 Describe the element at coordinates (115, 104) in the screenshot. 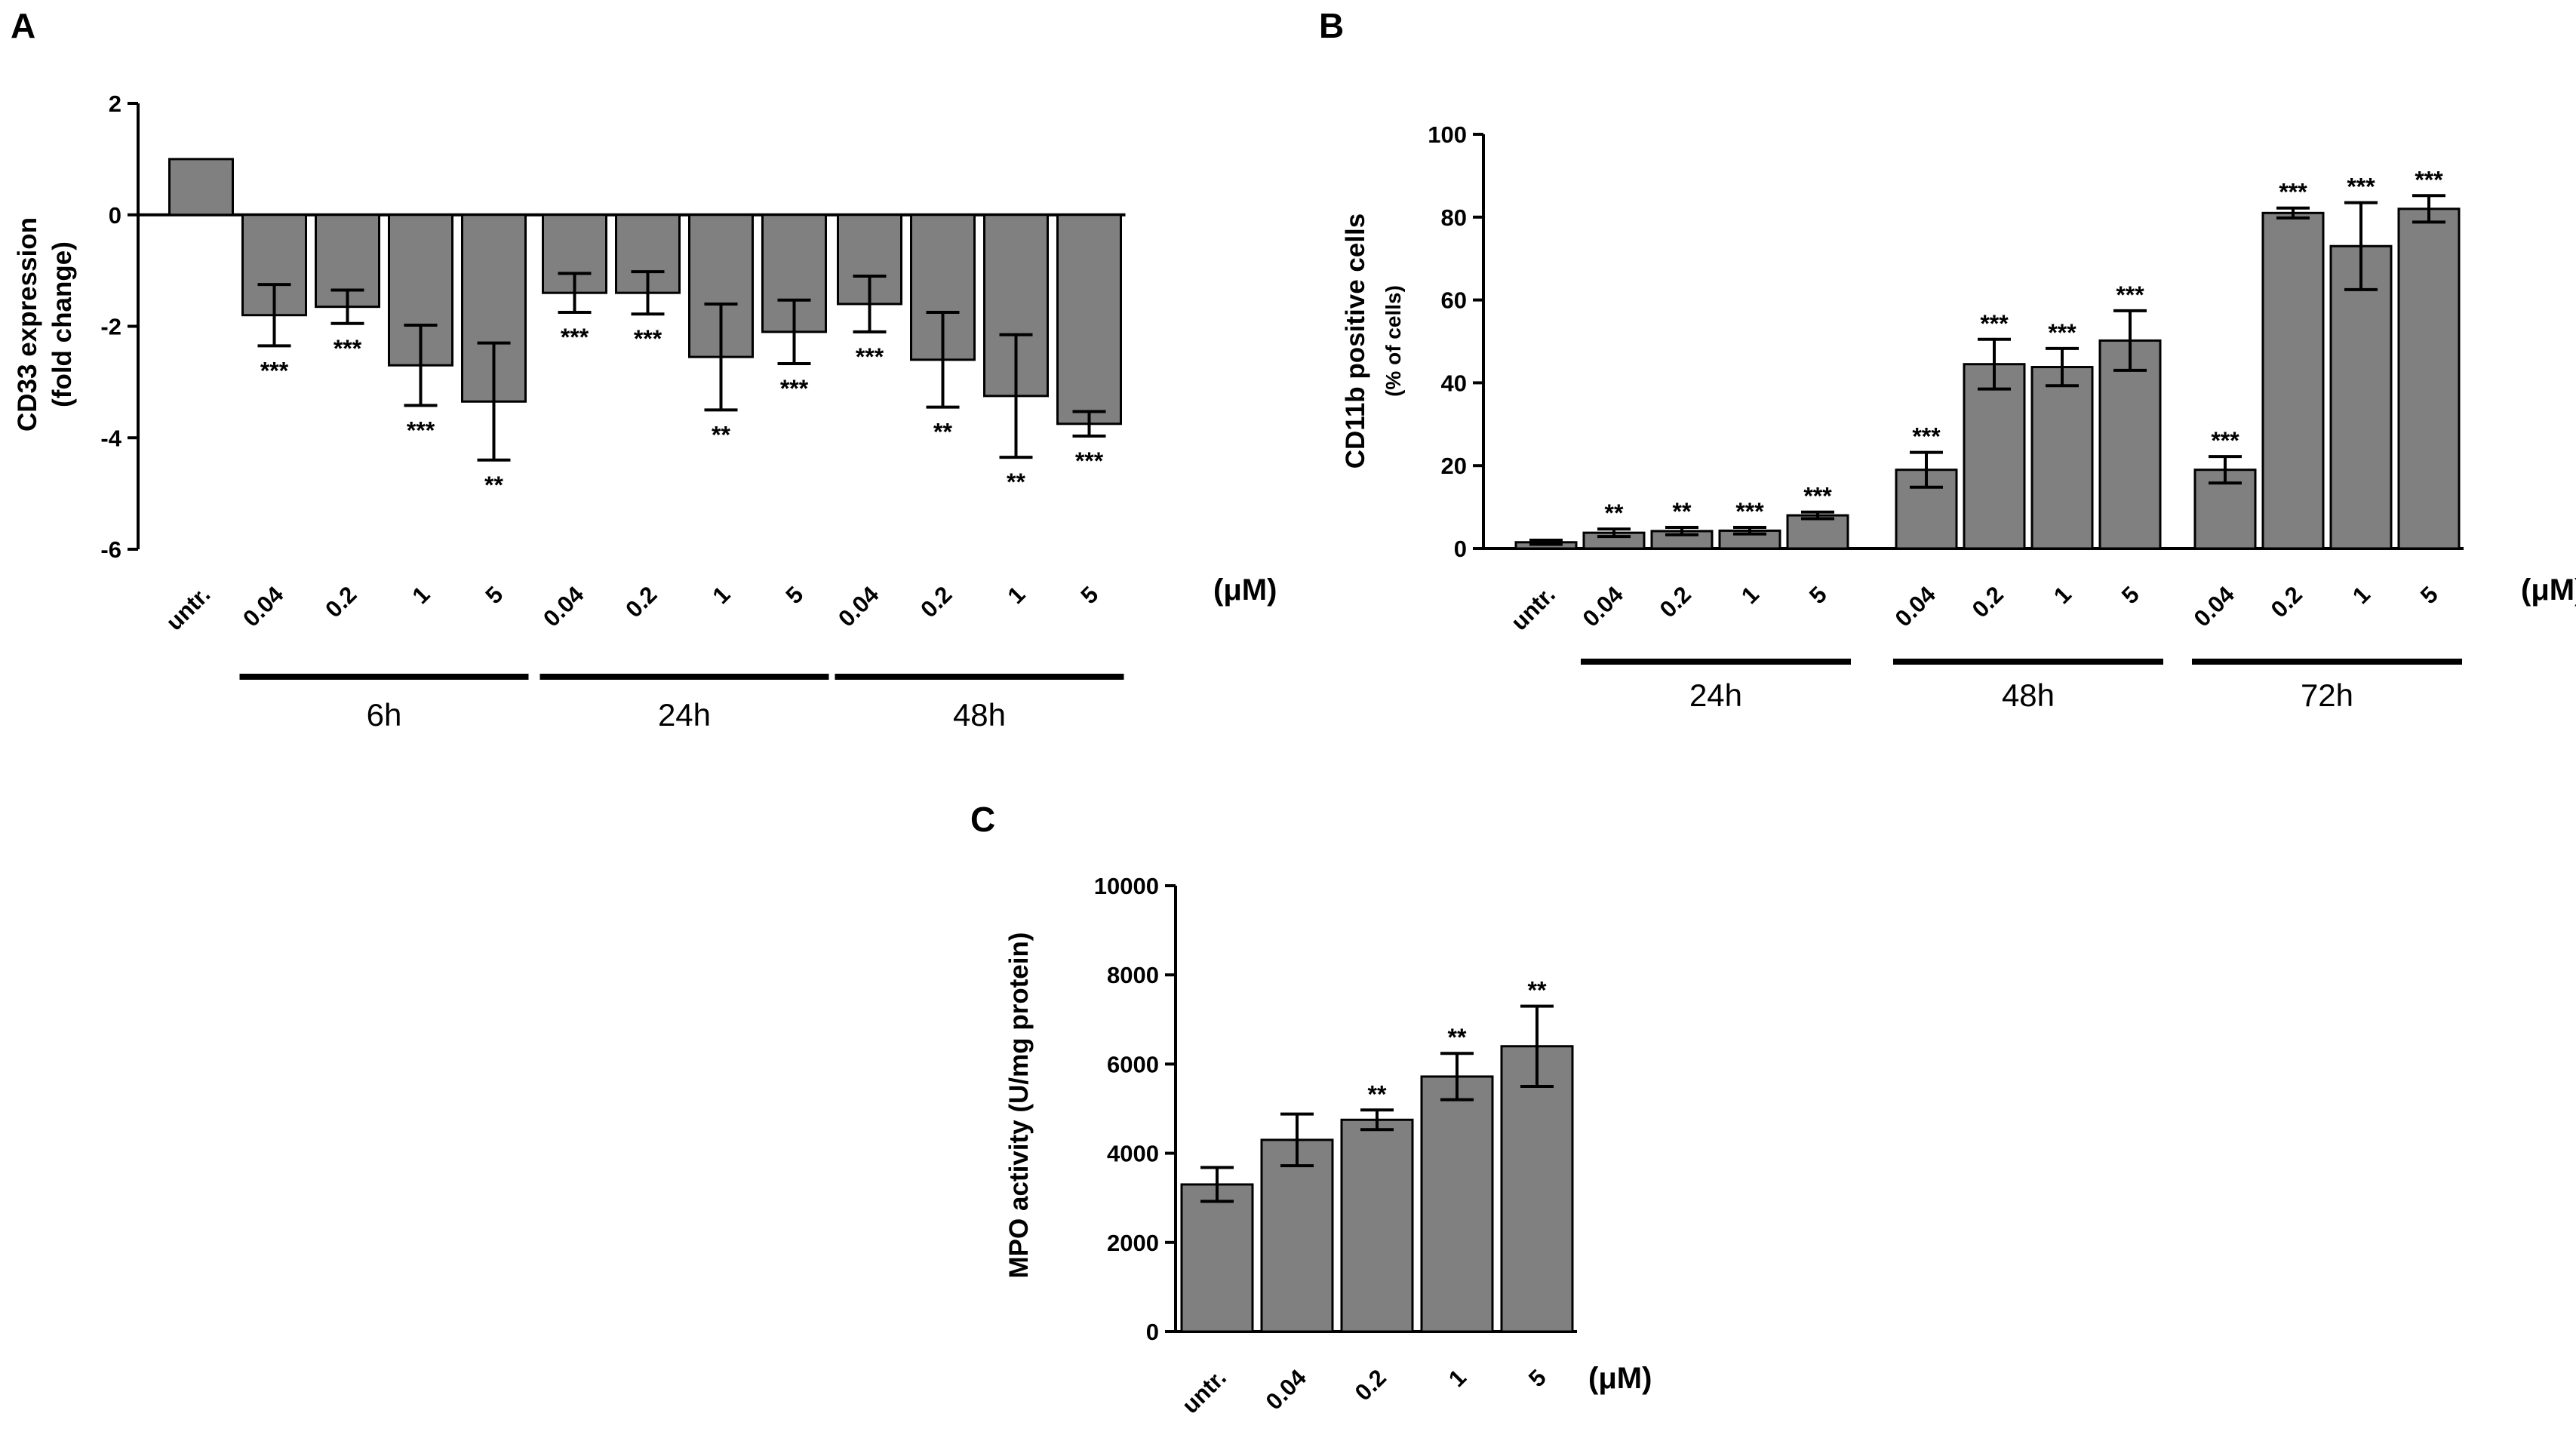

I see `y-tick-label: 2` at that location.